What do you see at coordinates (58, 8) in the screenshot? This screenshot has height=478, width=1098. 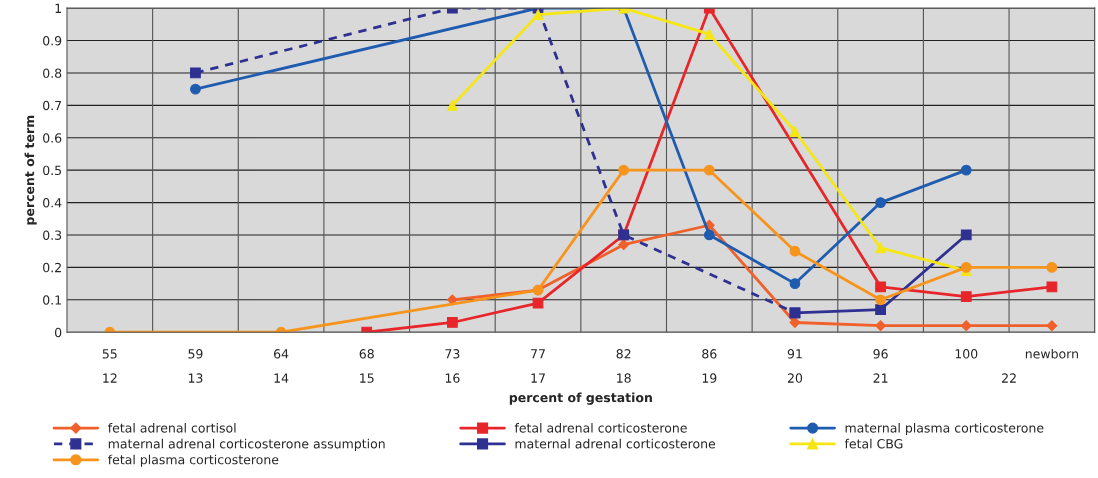 I see `y-tick-label: 1` at bounding box center [58, 8].